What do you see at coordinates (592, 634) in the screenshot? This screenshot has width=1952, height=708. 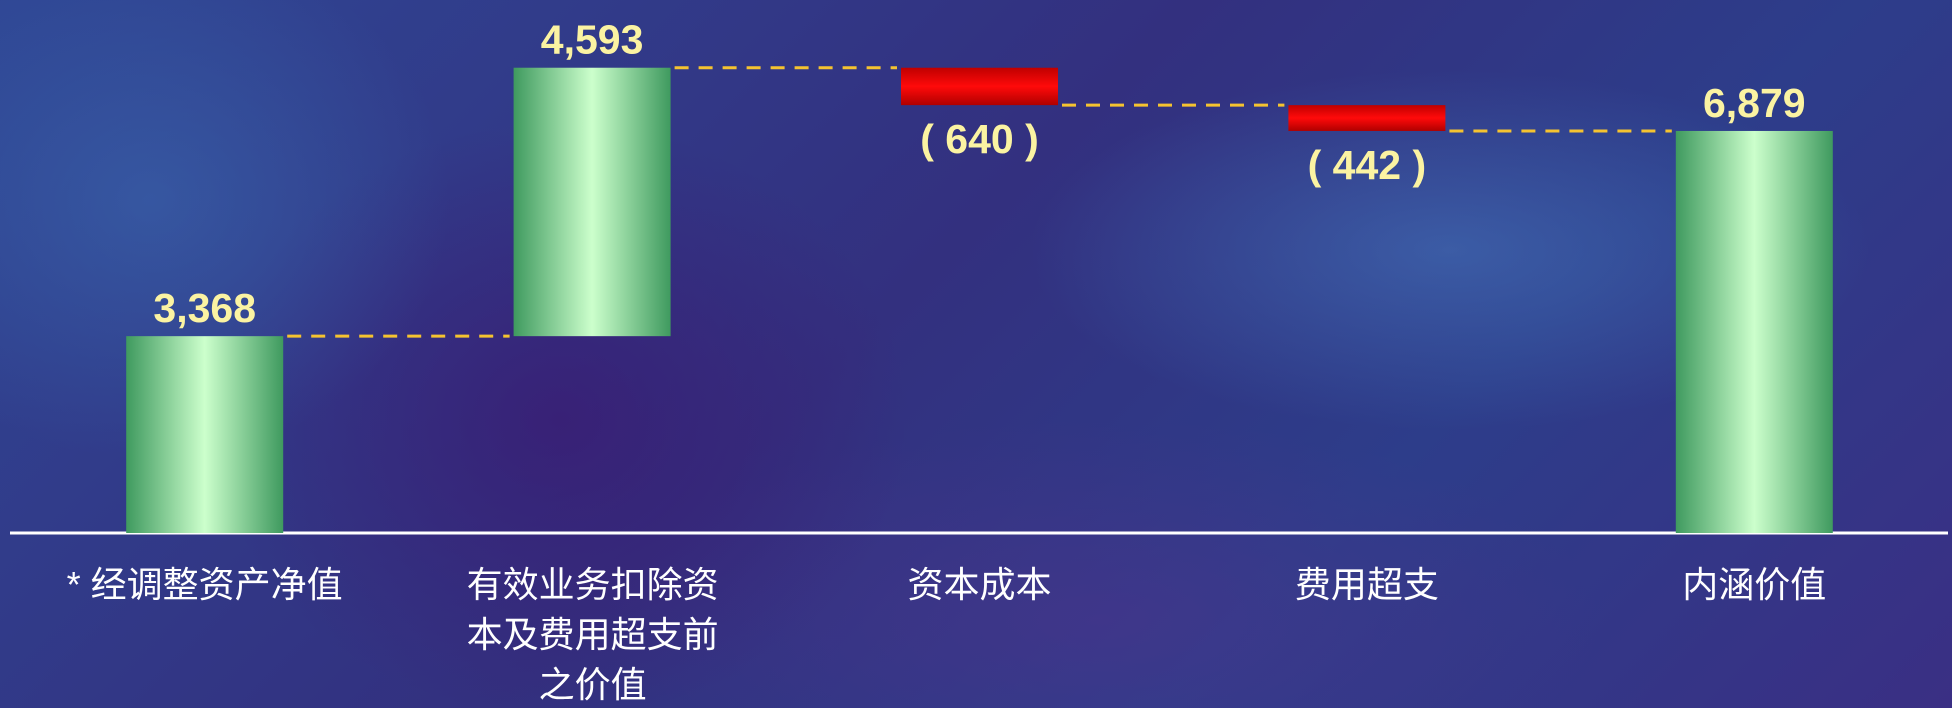 I see `category-label: 有效业务扣除资本及费用超支前之价值` at bounding box center [592, 634].